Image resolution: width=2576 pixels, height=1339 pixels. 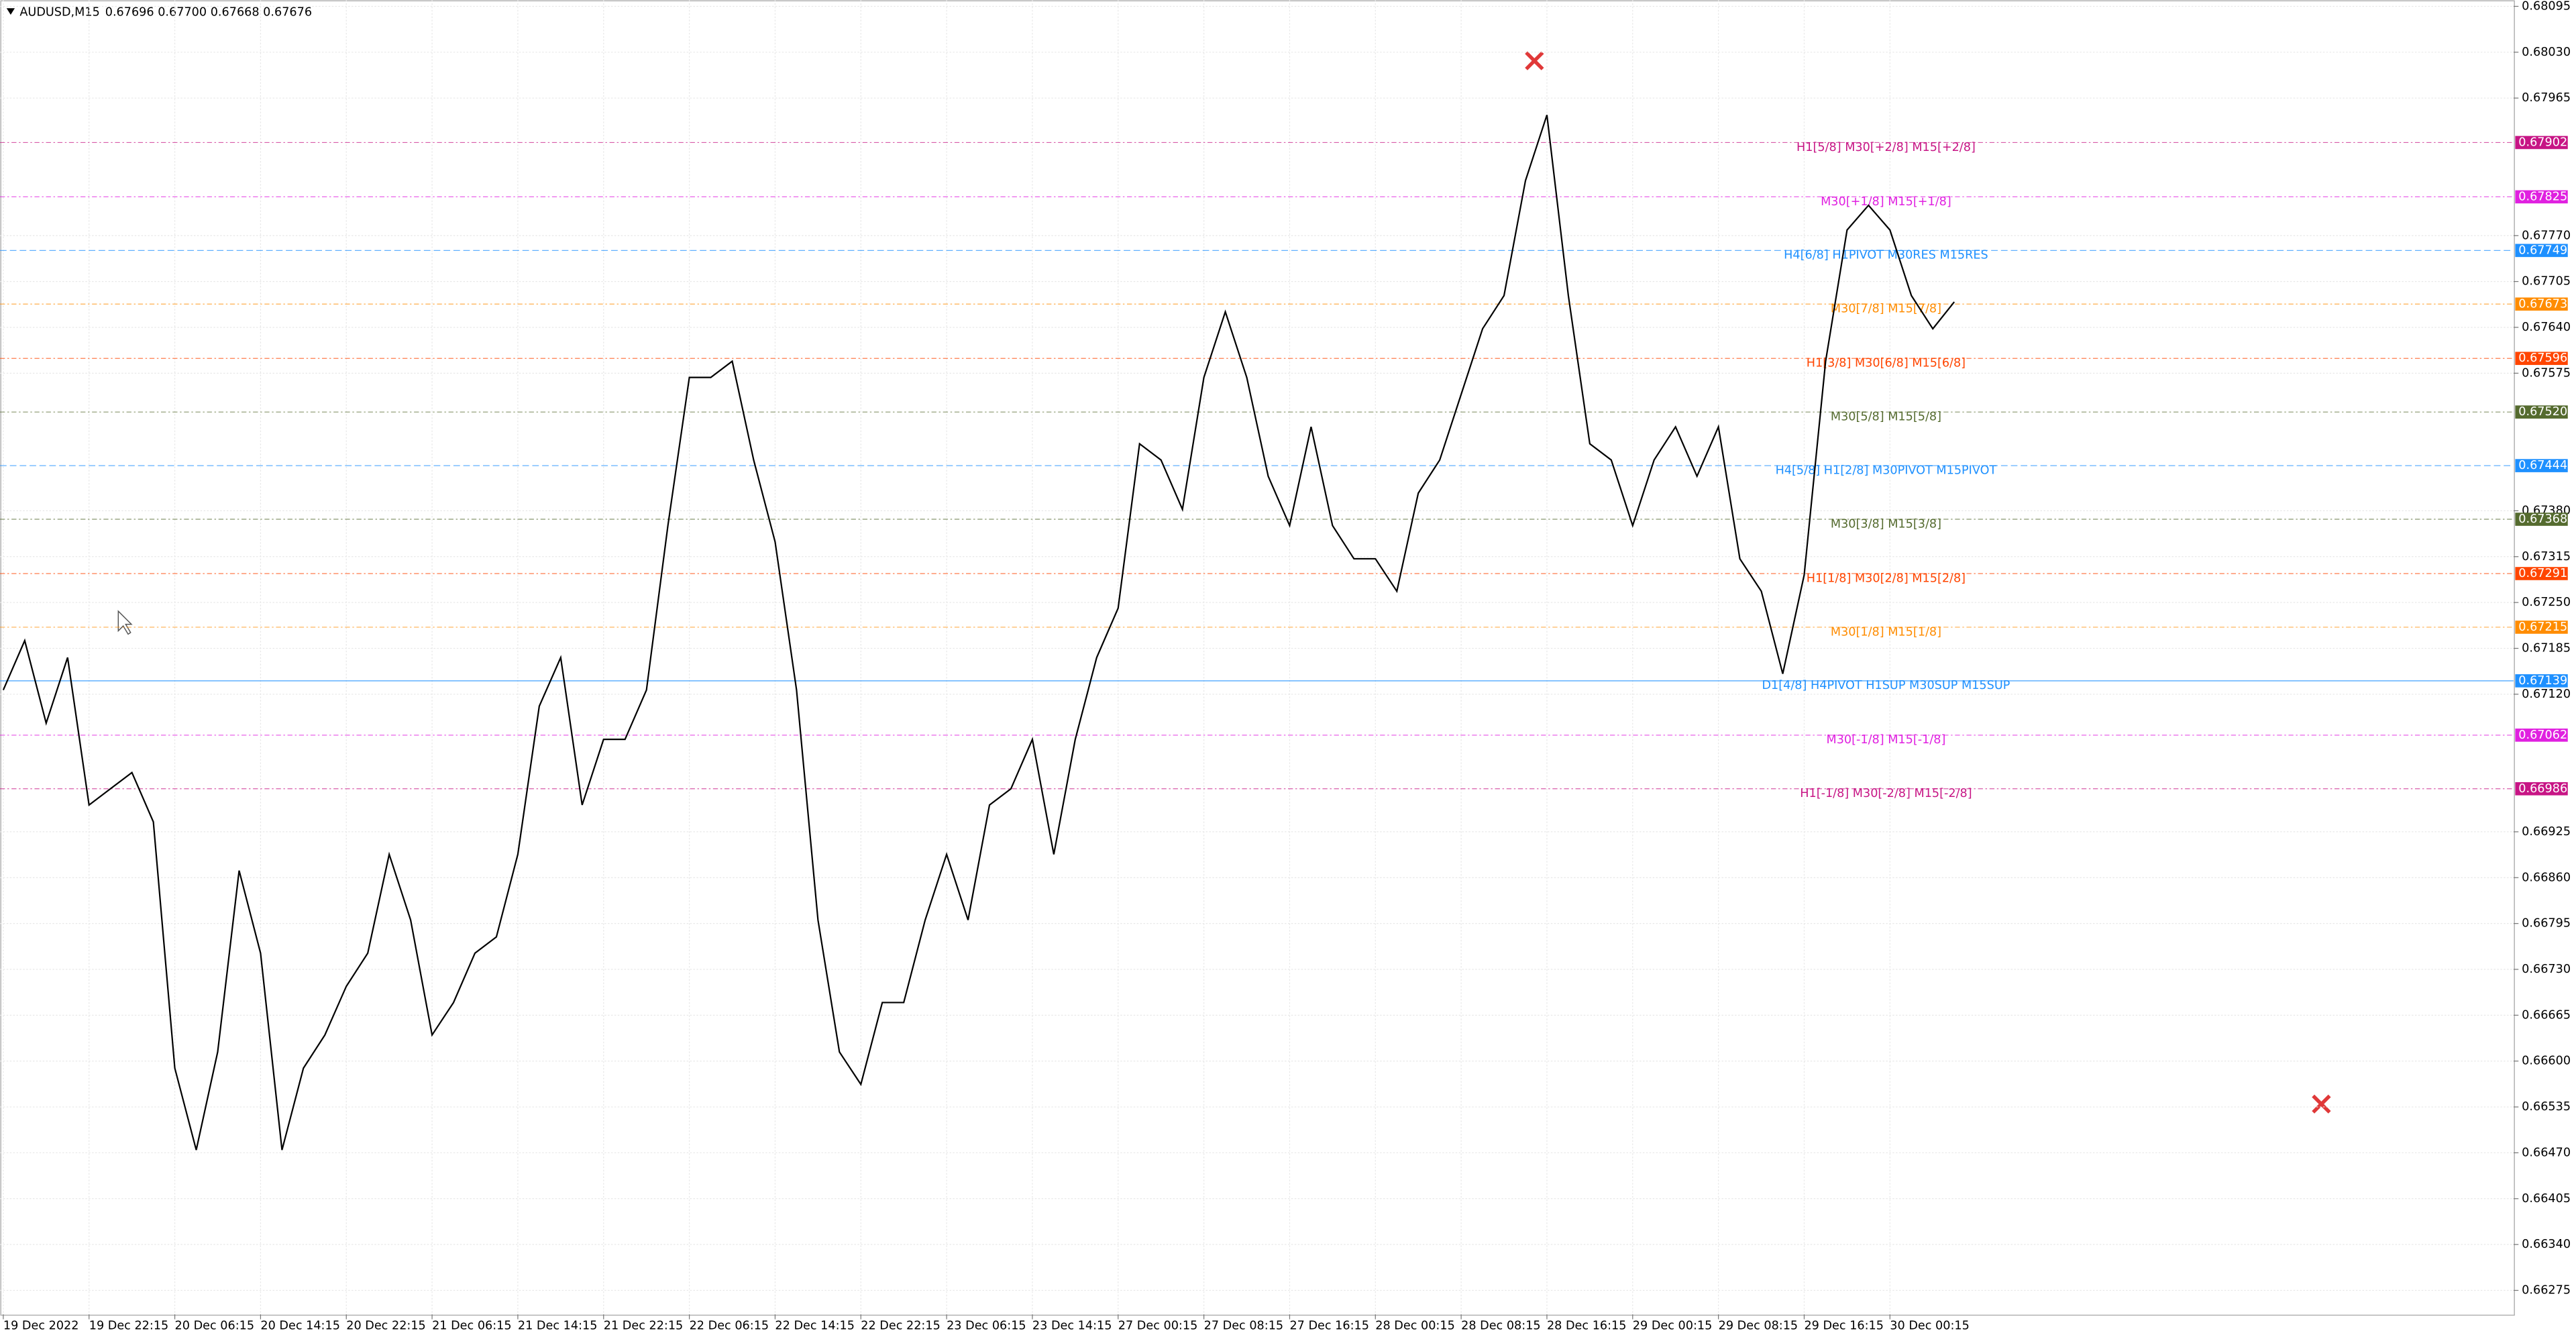 What do you see at coordinates (2546, 877) in the screenshot?
I see `y-tick-label: 0.66860` at bounding box center [2546, 877].